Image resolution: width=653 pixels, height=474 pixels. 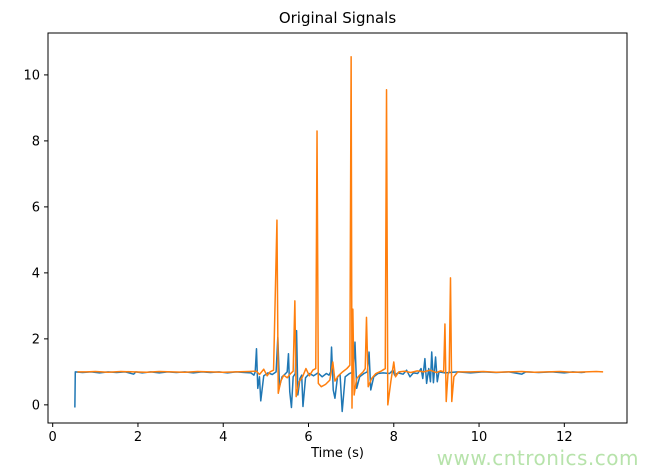 I want to click on y-tick-label: 8, so click(x=36, y=141).